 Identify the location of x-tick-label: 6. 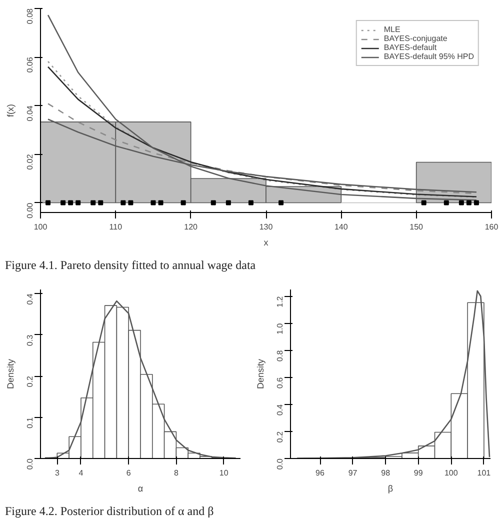
(129, 473).